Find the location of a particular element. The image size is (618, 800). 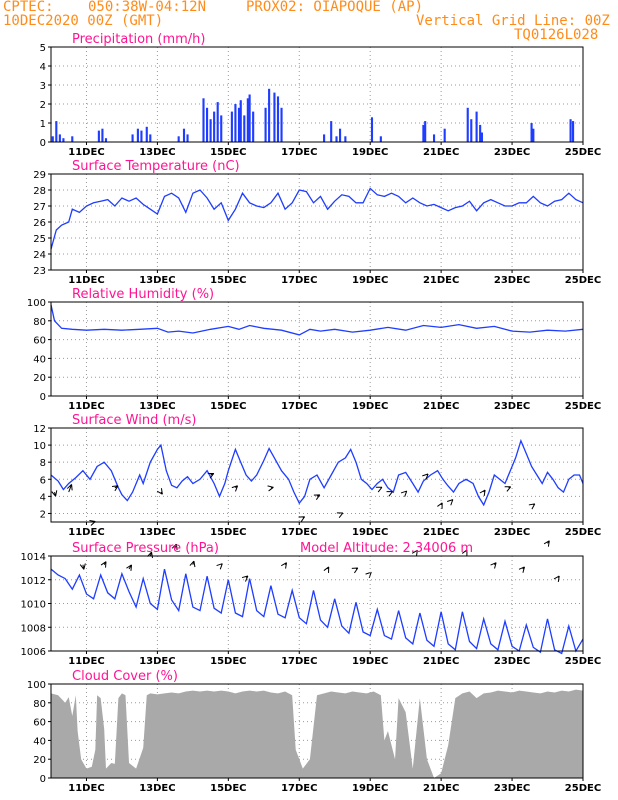

precip-title: Precipitation (mm/h) is located at coordinates (138, 39).